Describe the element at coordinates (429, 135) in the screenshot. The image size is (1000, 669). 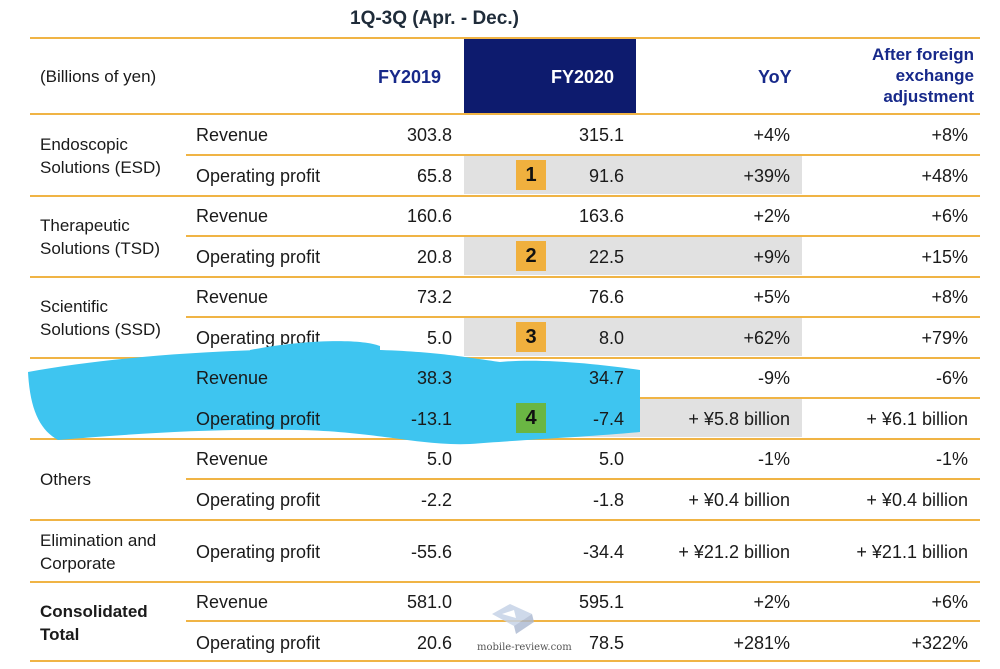
I see `value-fy2019: 303.8` at that location.